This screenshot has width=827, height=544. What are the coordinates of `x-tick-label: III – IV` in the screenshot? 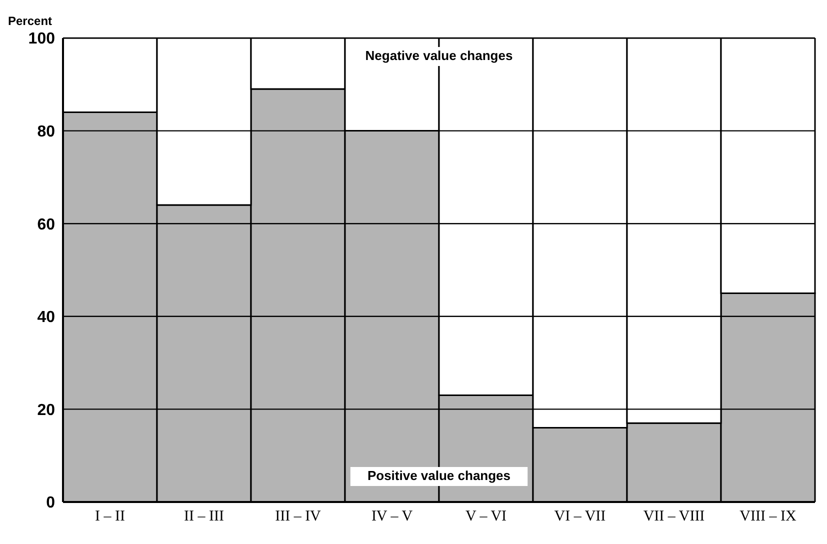 It's located at (298, 516).